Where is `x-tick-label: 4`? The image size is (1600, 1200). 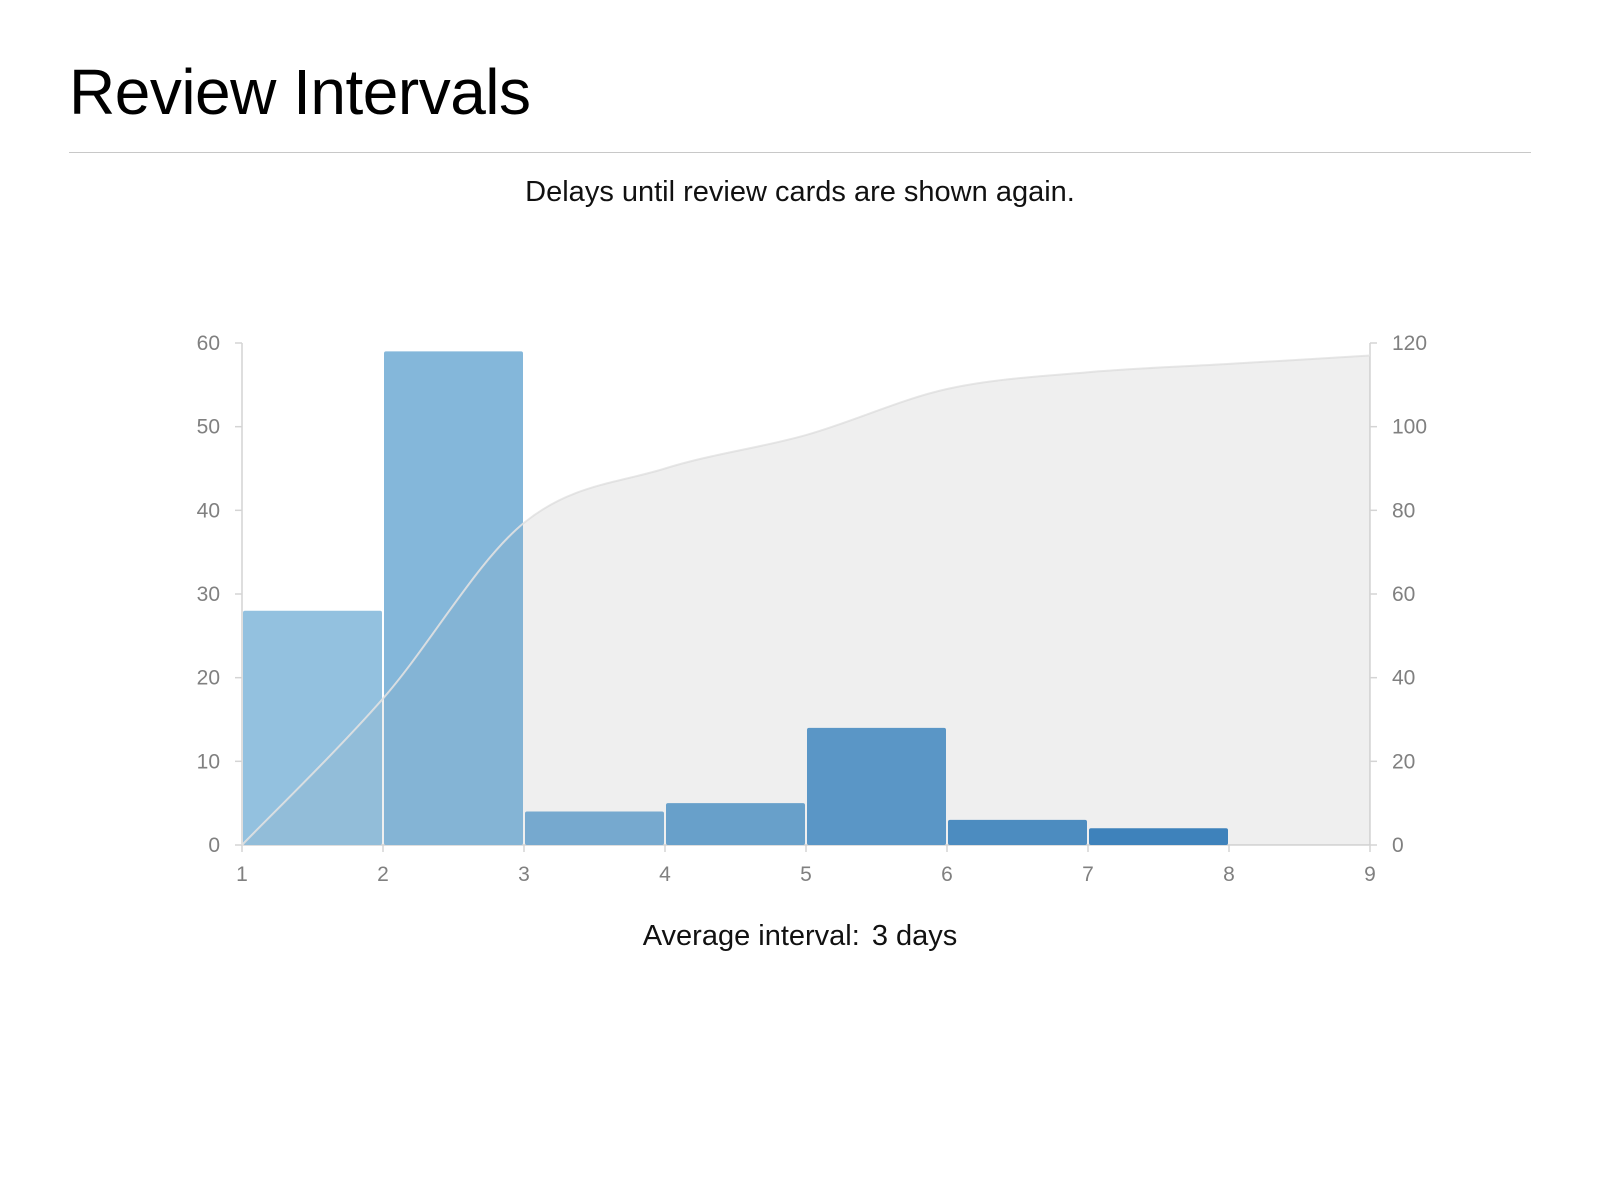 x-tick-label: 4 is located at coordinates (665, 874).